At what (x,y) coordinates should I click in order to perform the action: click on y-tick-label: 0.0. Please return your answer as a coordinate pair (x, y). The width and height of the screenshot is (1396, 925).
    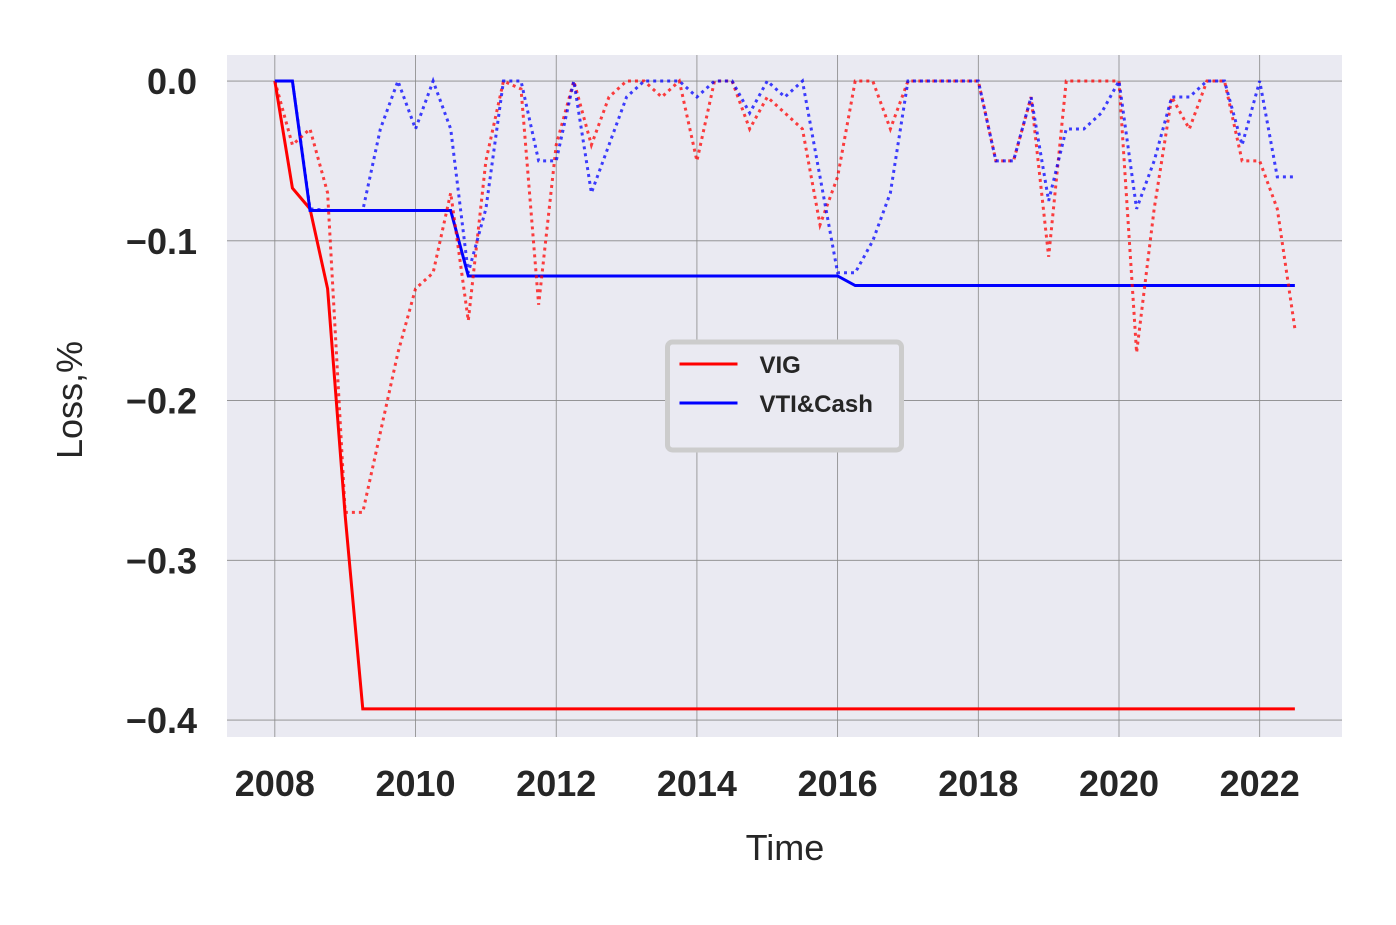
    Looking at the image, I should click on (172, 81).